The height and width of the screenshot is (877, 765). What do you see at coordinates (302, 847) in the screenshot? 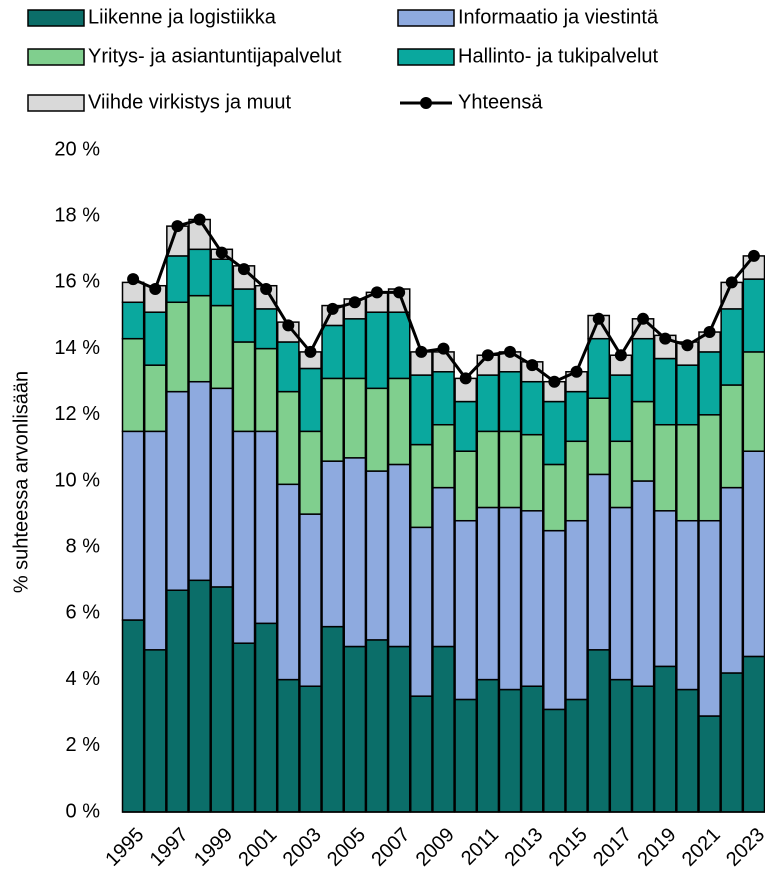
I see `x-tick-label: 2003` at bounding box center [302, 847].